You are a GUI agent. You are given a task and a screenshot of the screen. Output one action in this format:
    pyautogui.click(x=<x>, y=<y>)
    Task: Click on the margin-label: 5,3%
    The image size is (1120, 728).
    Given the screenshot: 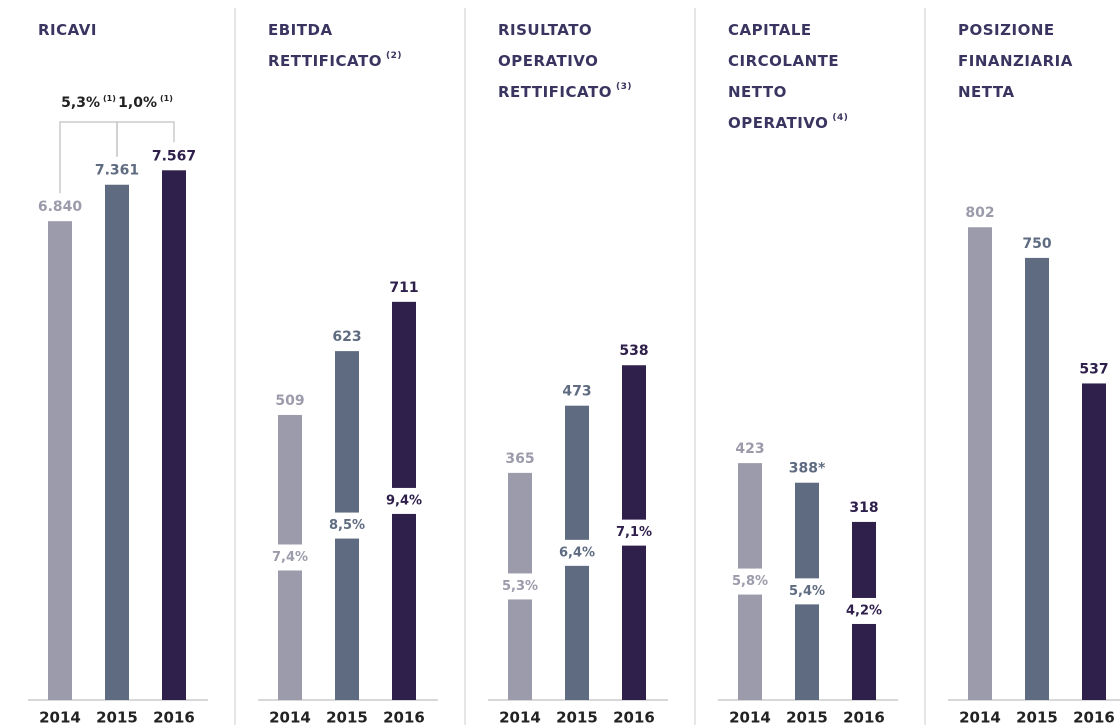 What is the action you would take?
    pyautogui.click(x=520, y=586)
    